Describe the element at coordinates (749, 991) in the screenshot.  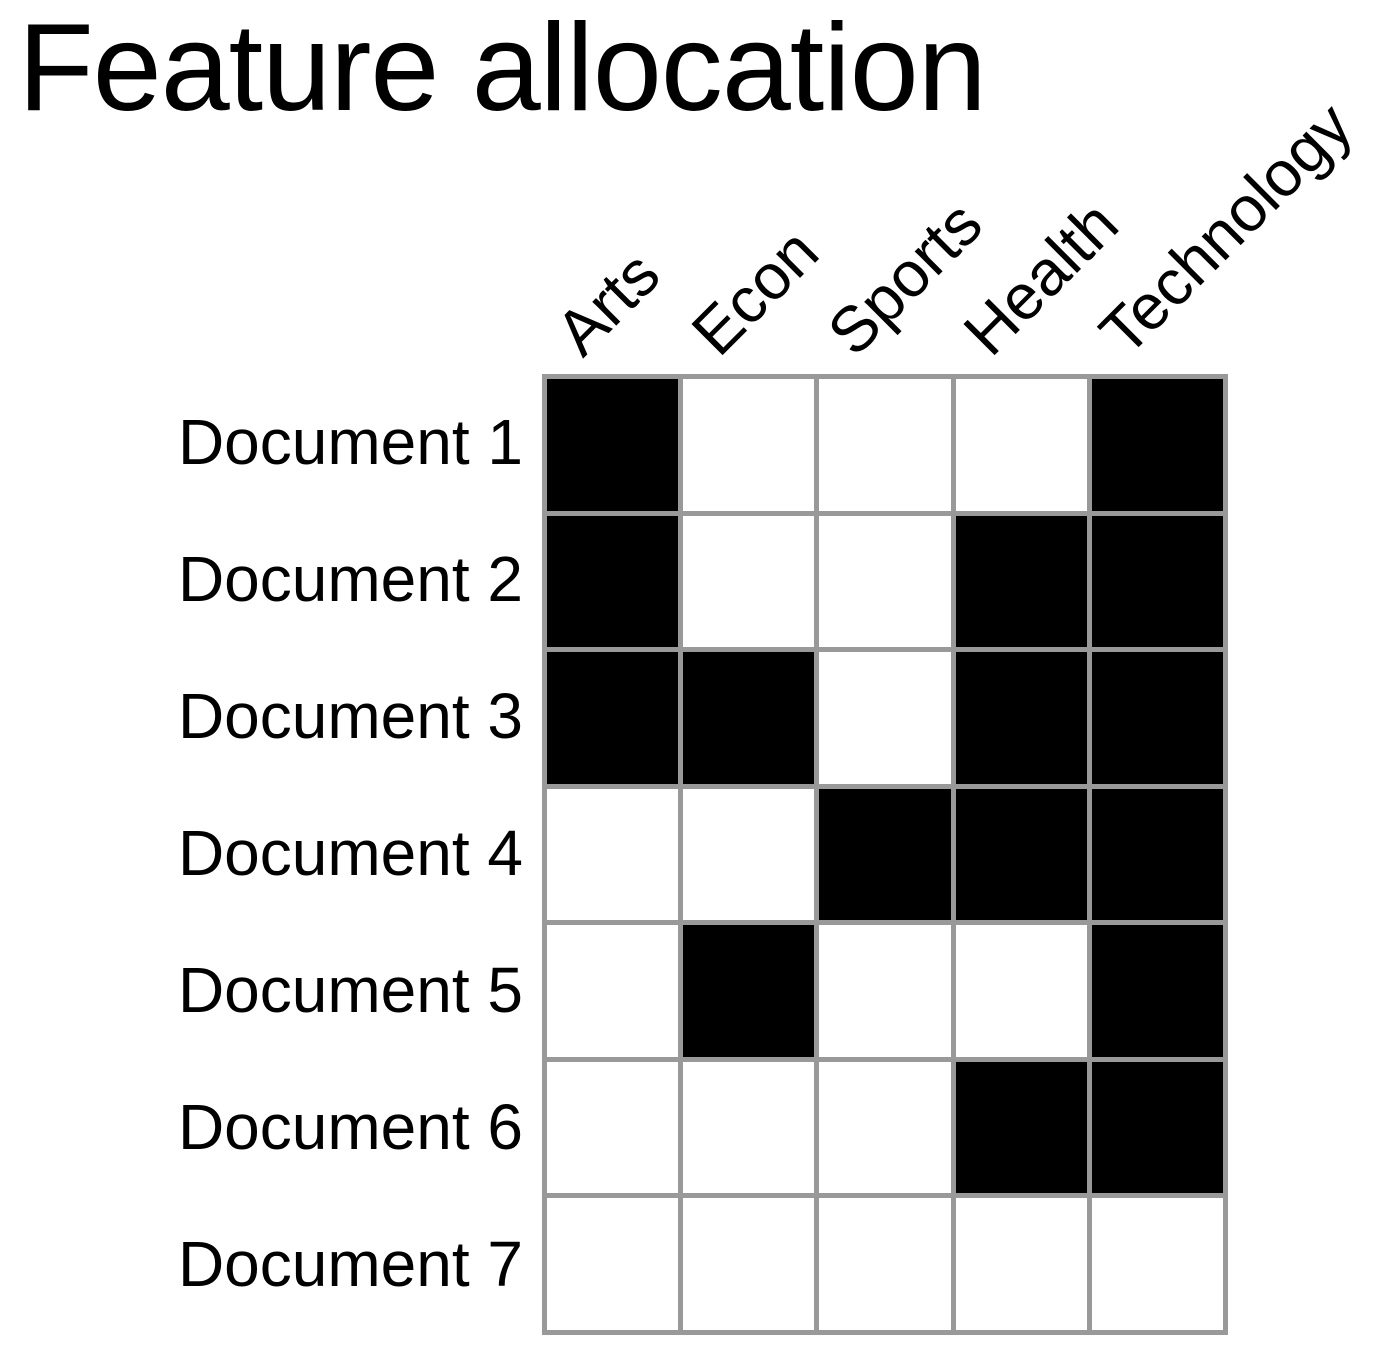
I see `grid-cell-doc5-econ` at that location.